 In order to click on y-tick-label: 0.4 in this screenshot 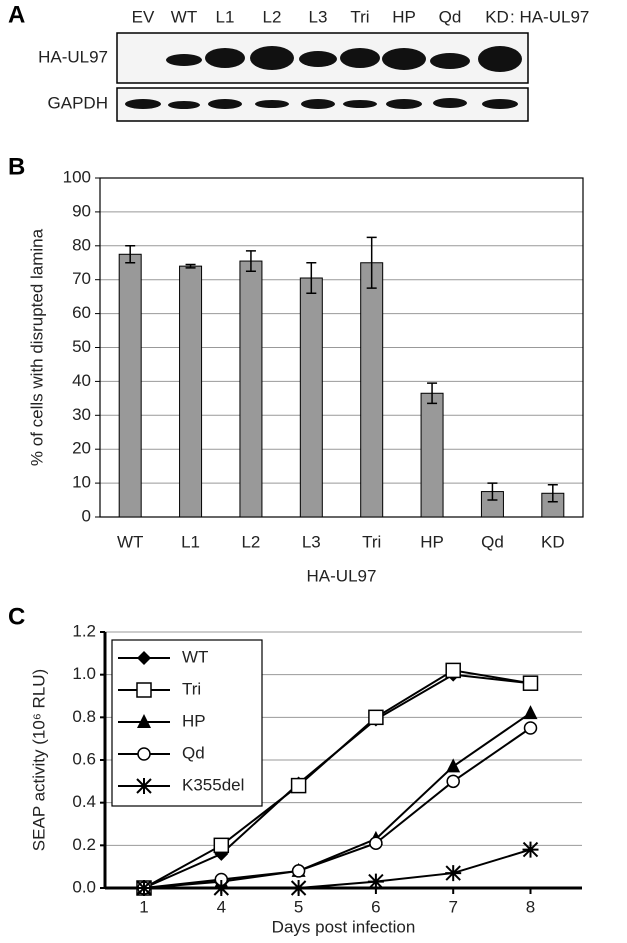, I will do `click(84, 801)`.